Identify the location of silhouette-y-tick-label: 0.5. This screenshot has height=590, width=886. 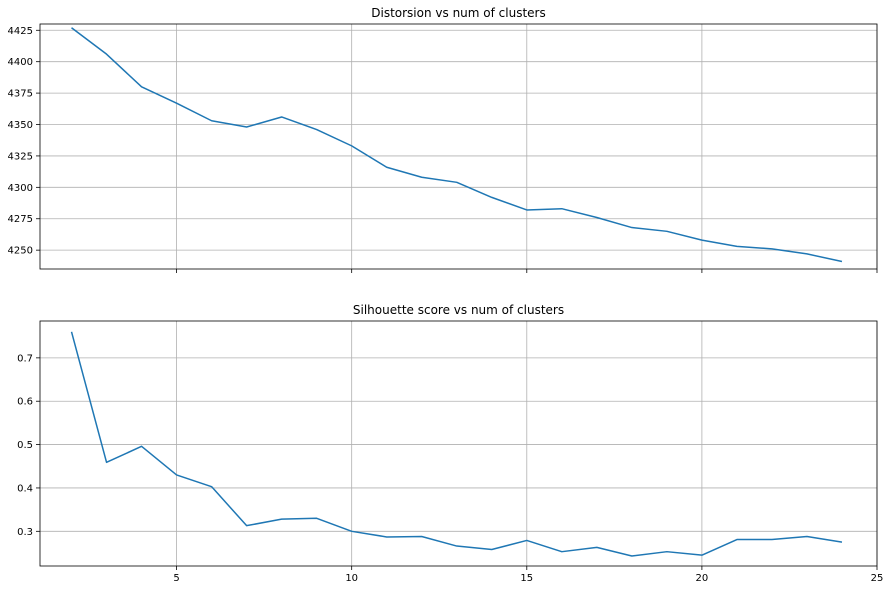
(25, 445).